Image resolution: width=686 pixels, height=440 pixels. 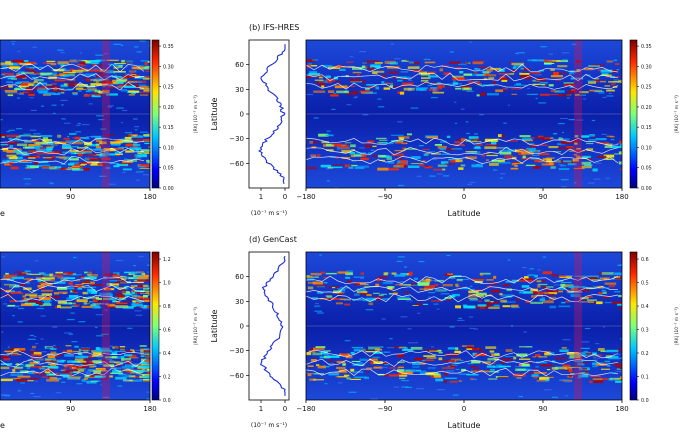 What do you see at coordinates (75, 326) in the screenshot?
I see `map-c-frame` at bounding box center [75, 326].